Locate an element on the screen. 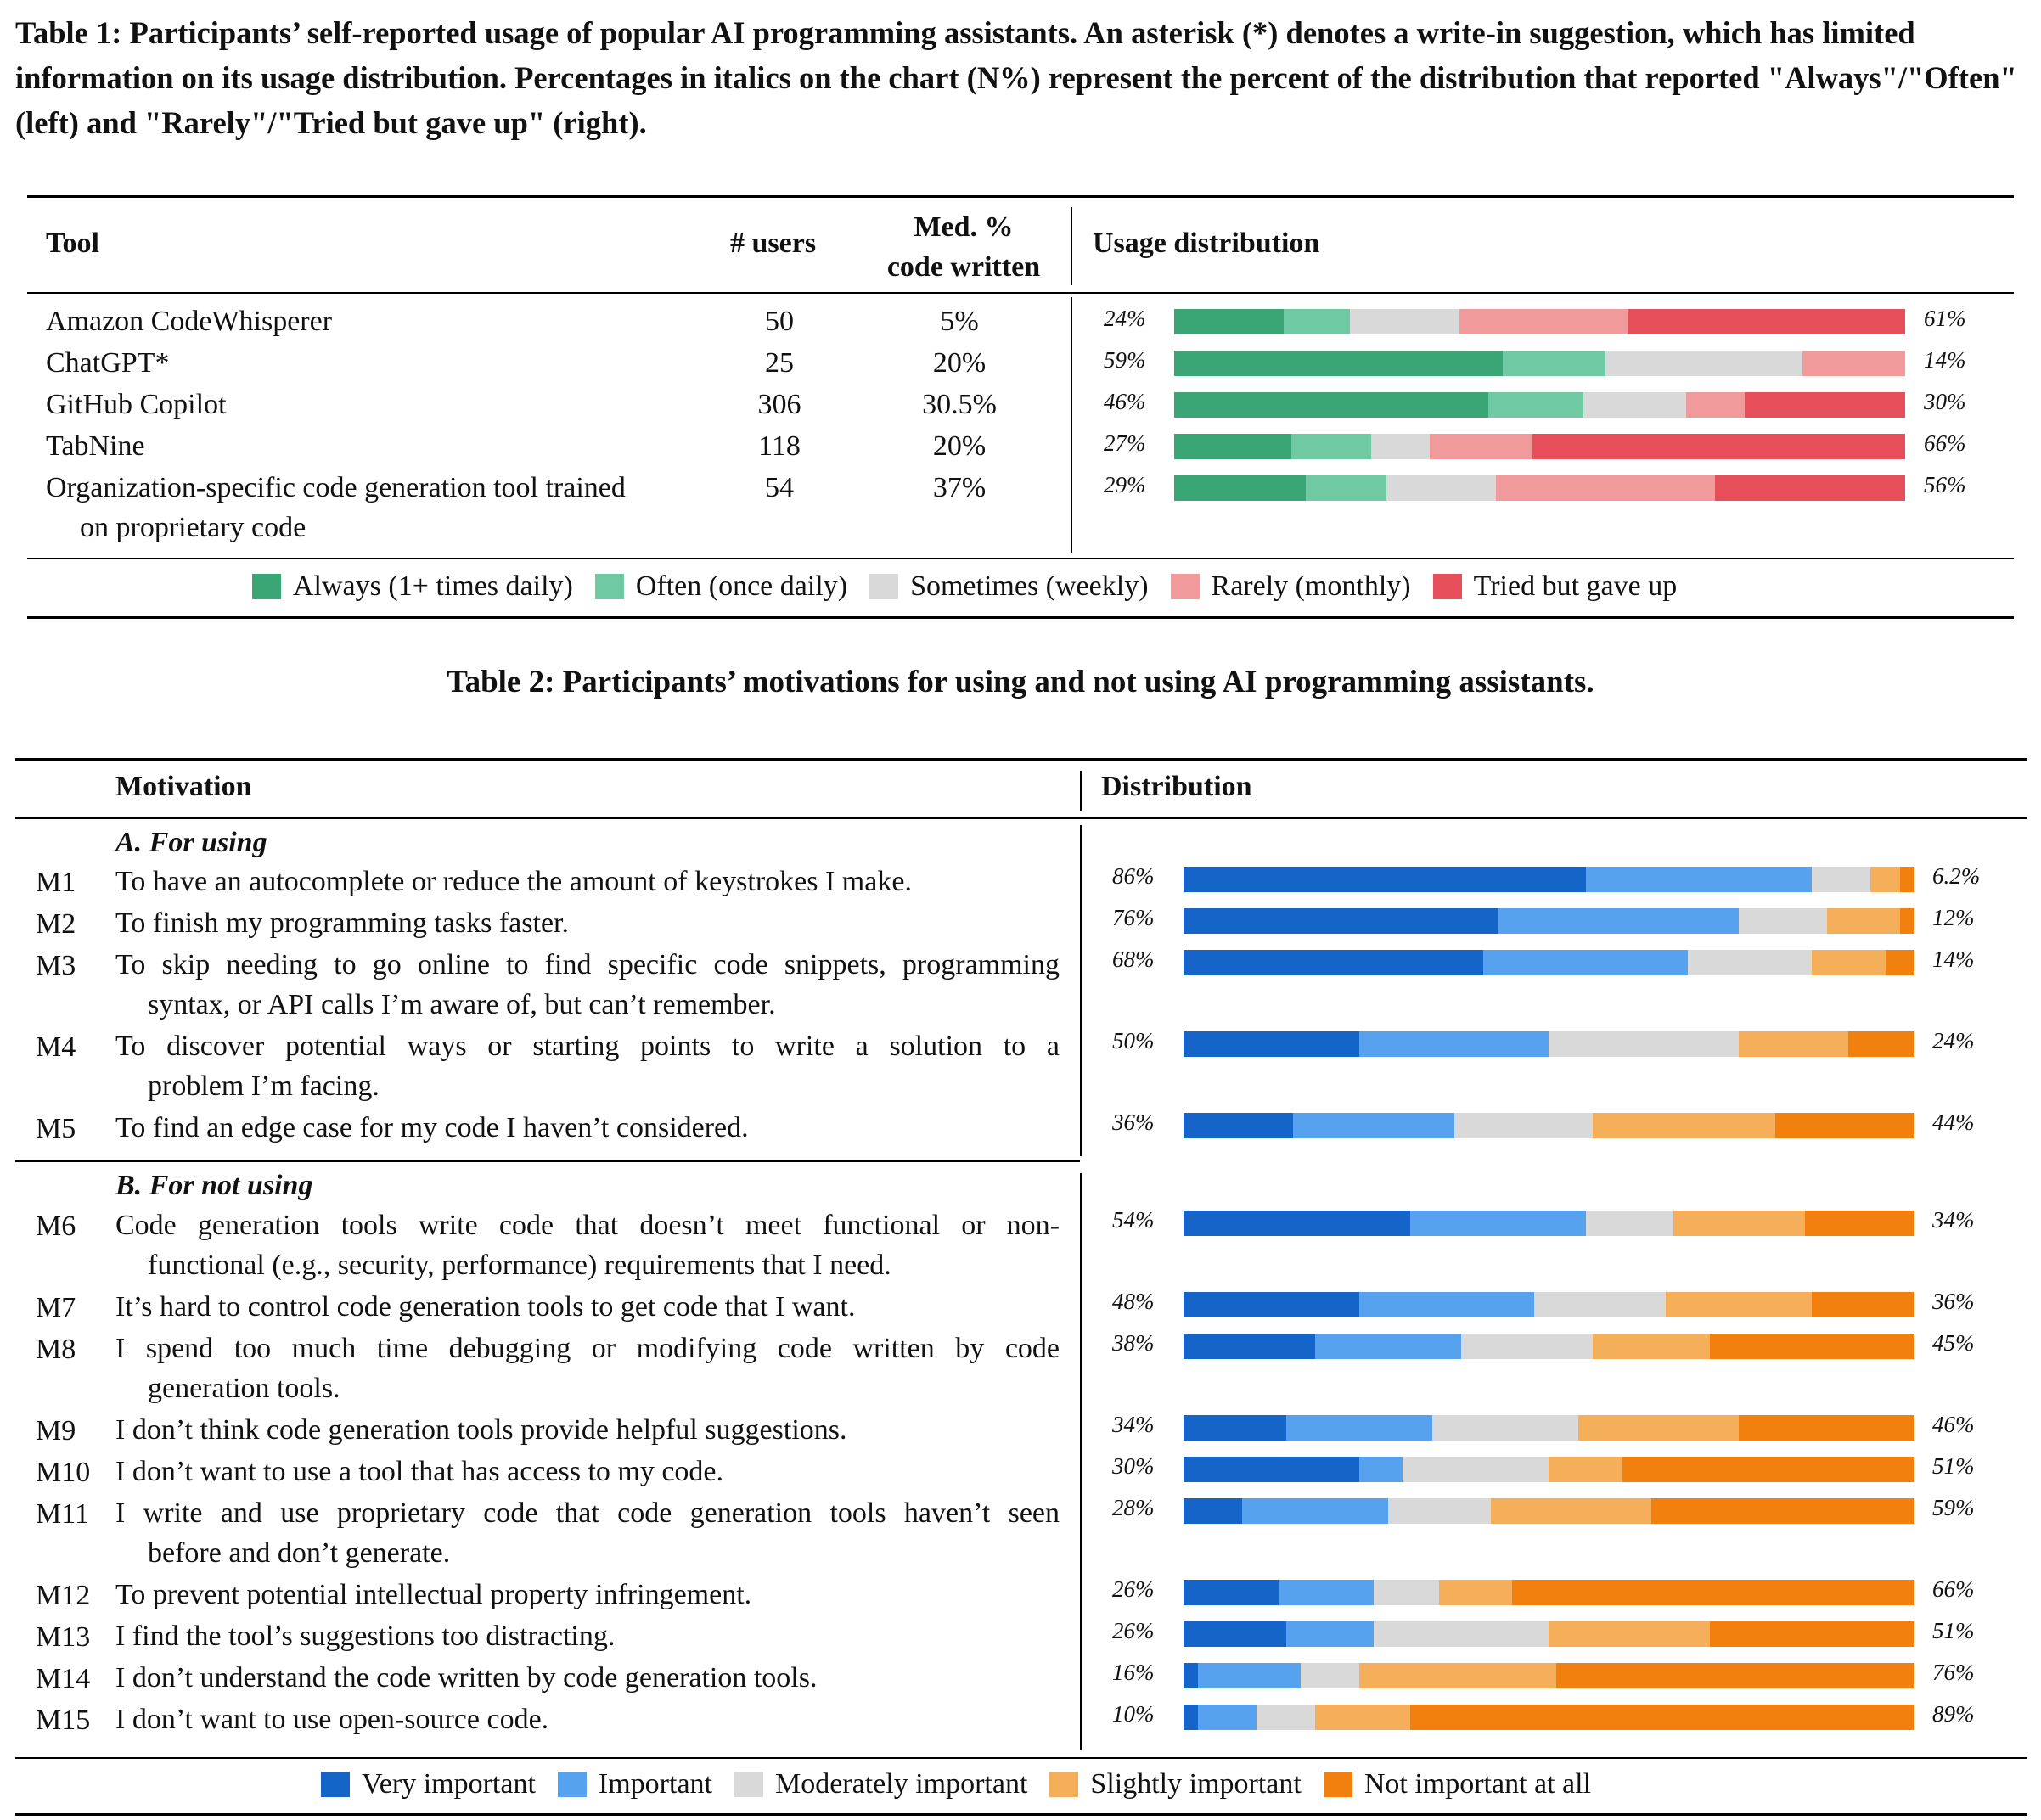 The height and width of the screenshot is (1820, 2041). t2-row-m12-left-pct: 26% is located at coordinates (1133, 1589).